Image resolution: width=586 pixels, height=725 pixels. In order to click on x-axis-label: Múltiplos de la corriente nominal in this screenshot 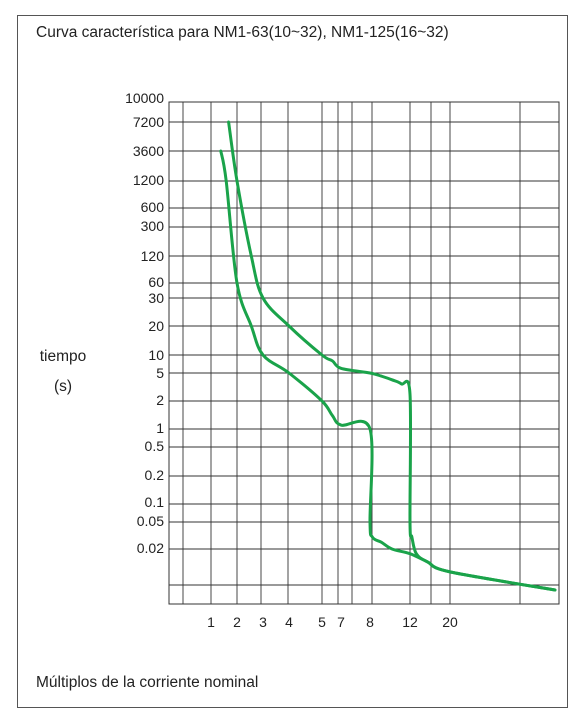, I will do `click(147, 682)`.